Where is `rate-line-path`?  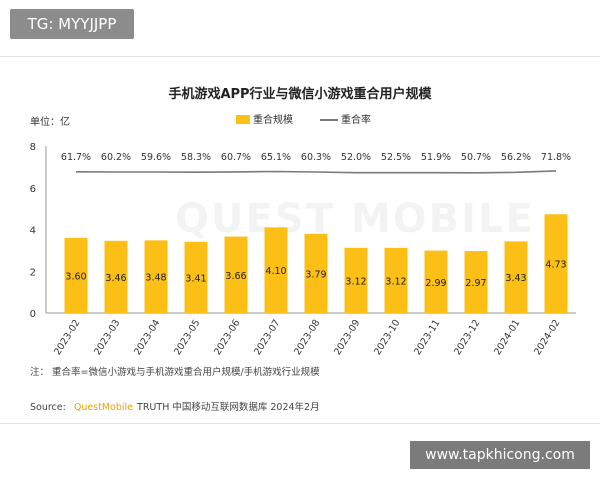 rate-line-path is located at coordinates (316, 172).